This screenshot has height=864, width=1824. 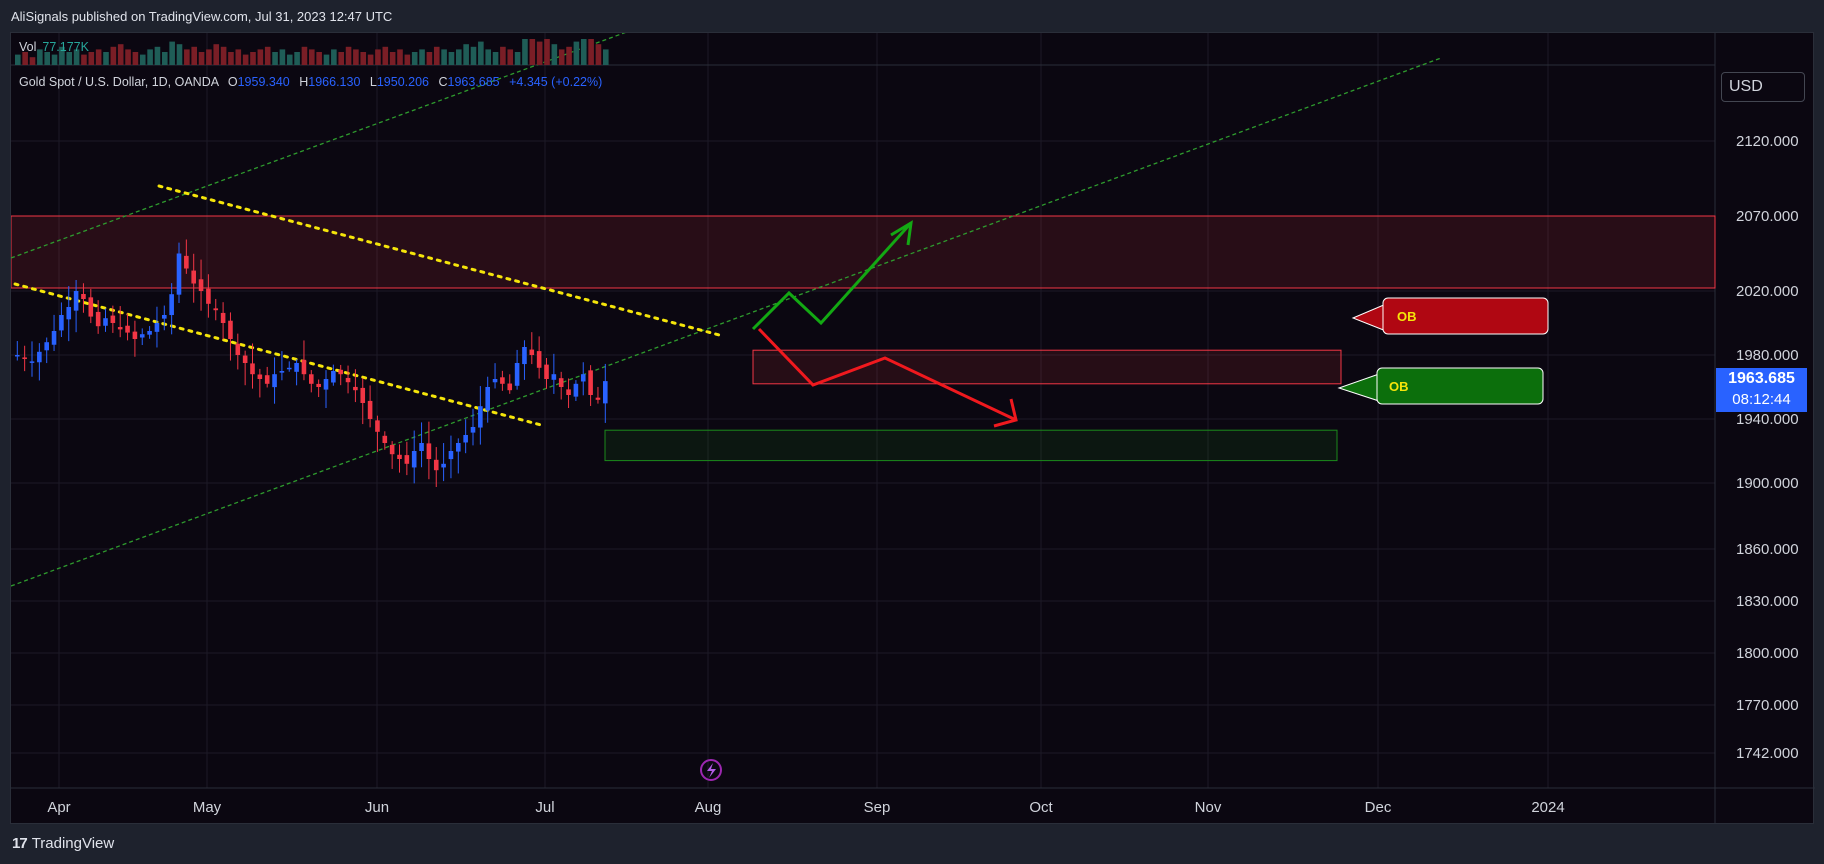 I want to click on y-tick-label: 2070.000, so click(x=1767, y=216).